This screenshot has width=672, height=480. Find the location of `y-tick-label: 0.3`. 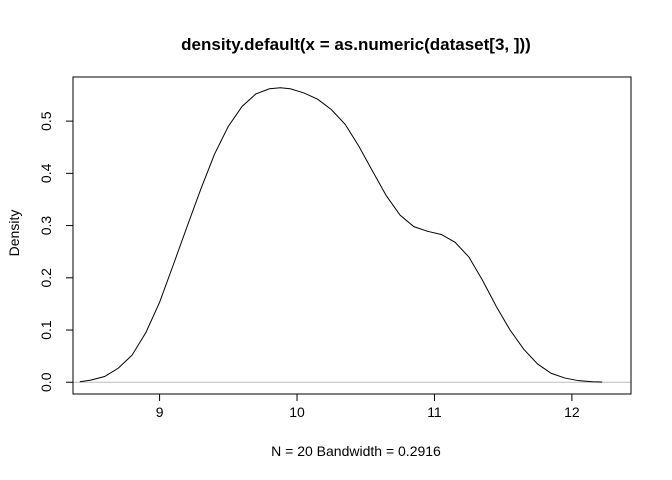

y-tick-label: 0.3 is located at coordinates (46, 226).